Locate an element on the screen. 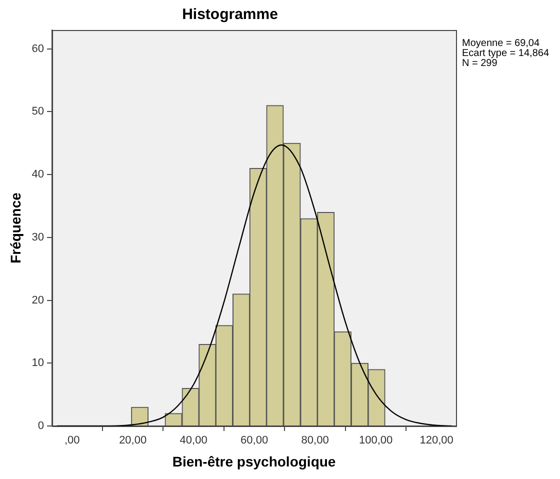 This screenshot has width=560, height=479. x-tick-label: 40,00 is located at coordinates (194, 440).